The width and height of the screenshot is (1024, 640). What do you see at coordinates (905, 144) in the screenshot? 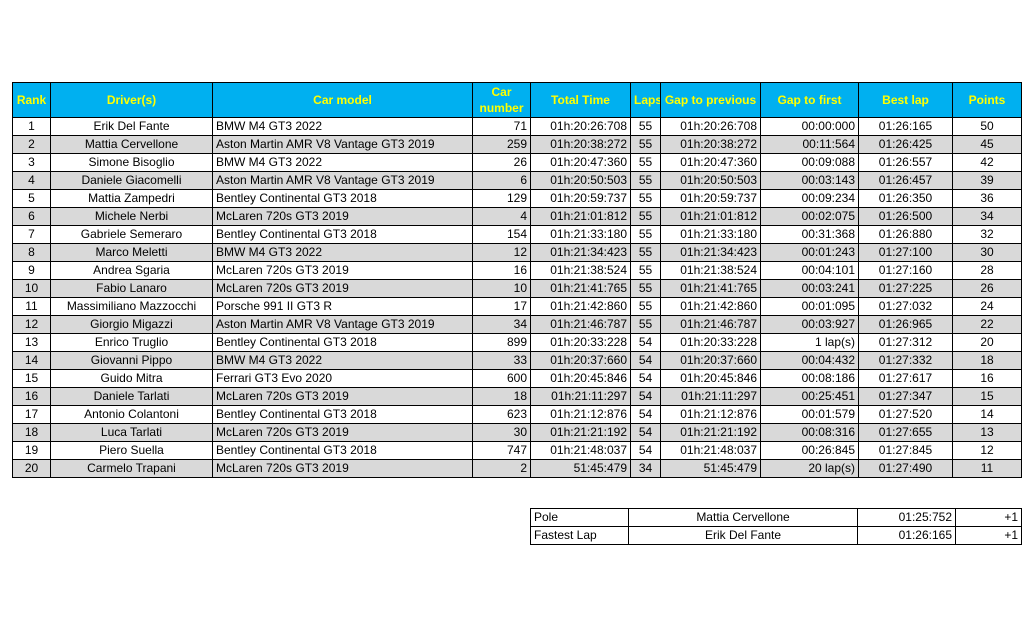
I see `table-cell: 01:26:425` at bounding box center [905, 144].